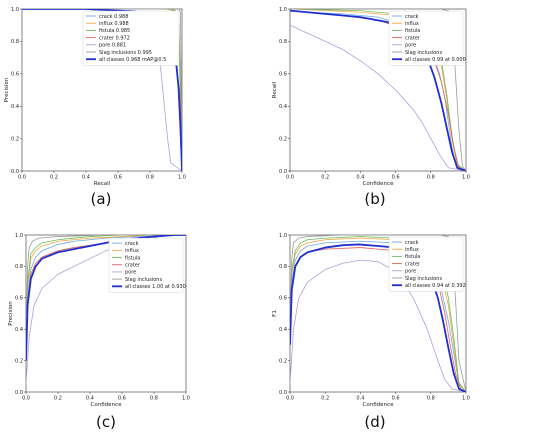  Describe the element at coordinates (132, 60) in the screenshot. I see `legend-entry: all classes 0.968 mAP@0.5` at that location.